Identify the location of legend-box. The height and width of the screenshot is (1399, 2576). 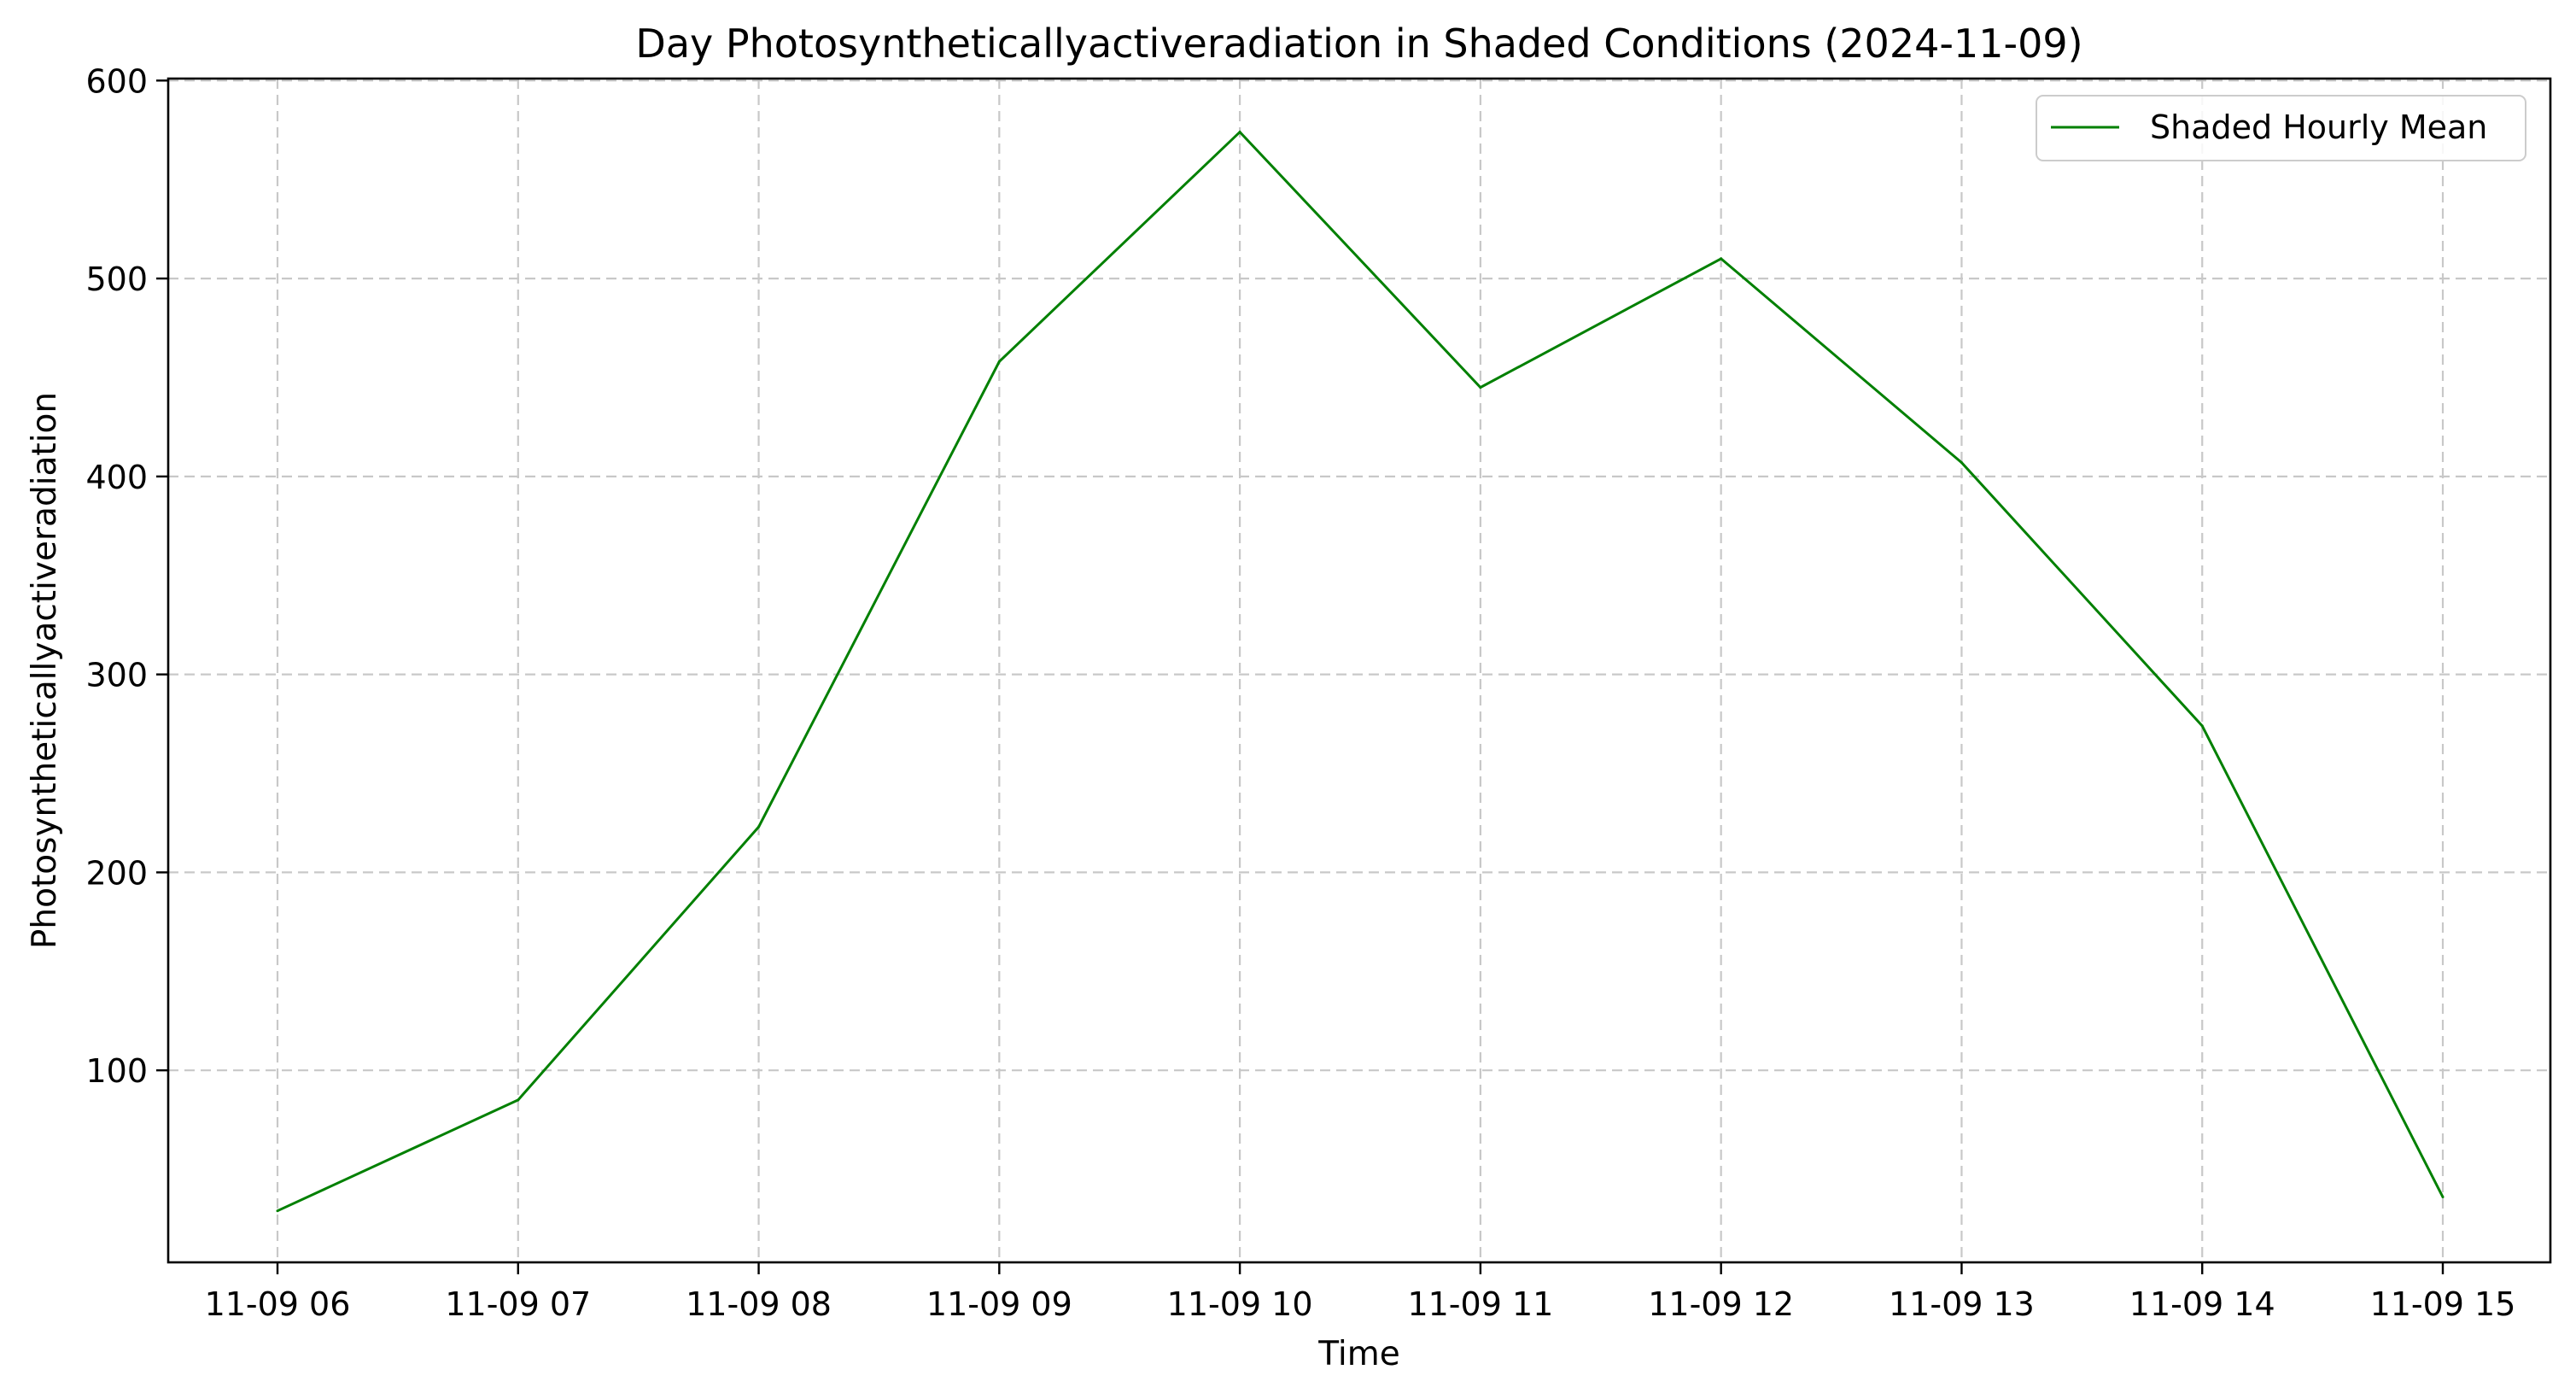
(2281, 128).